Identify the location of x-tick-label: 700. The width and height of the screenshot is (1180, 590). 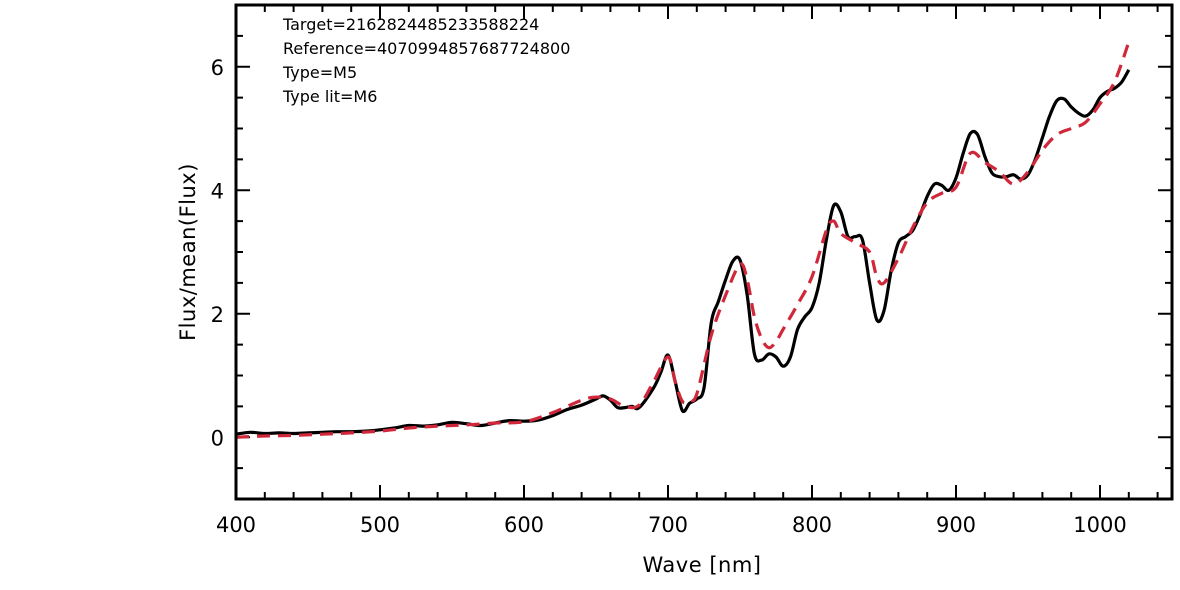
(668, 525).